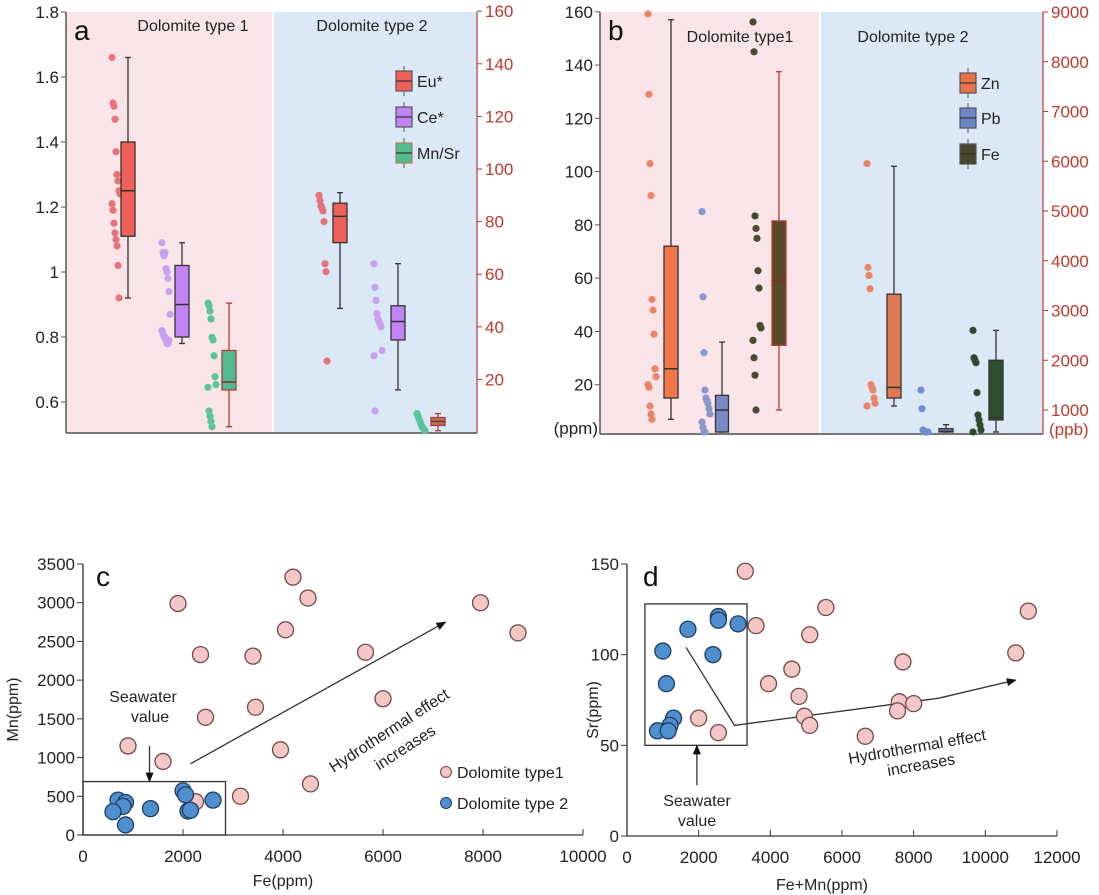 The height and width of the screenshot is (895, 1099). Describe the element at coordinates (579, 118) in the screenshot. I see `left-tick-label: 120` at that location.